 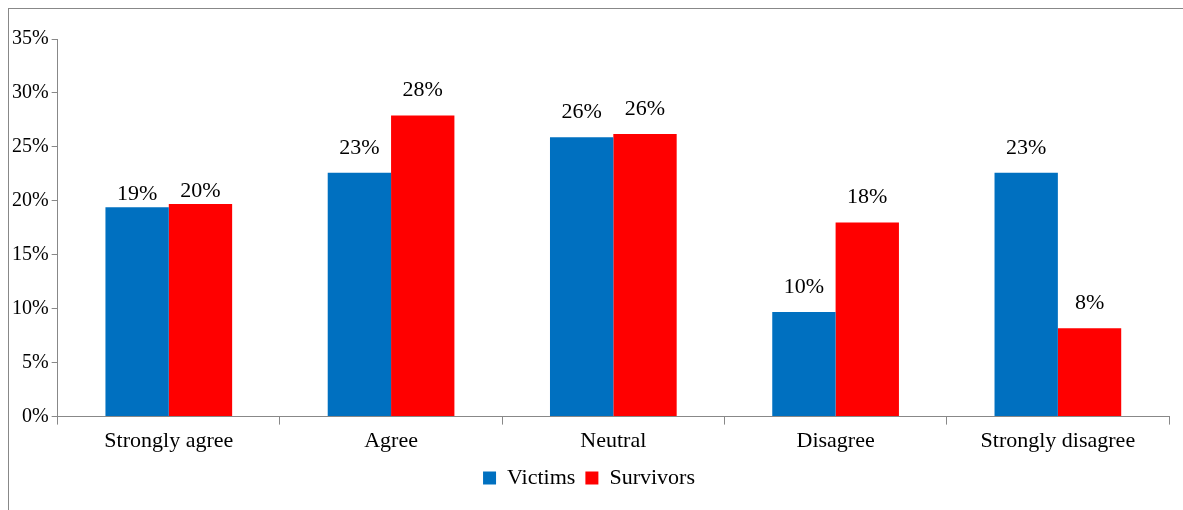 What do you see at coordinates (422, 89) in the screenshot?
I see `data-label: 28%` at bounding box center [422, 89].